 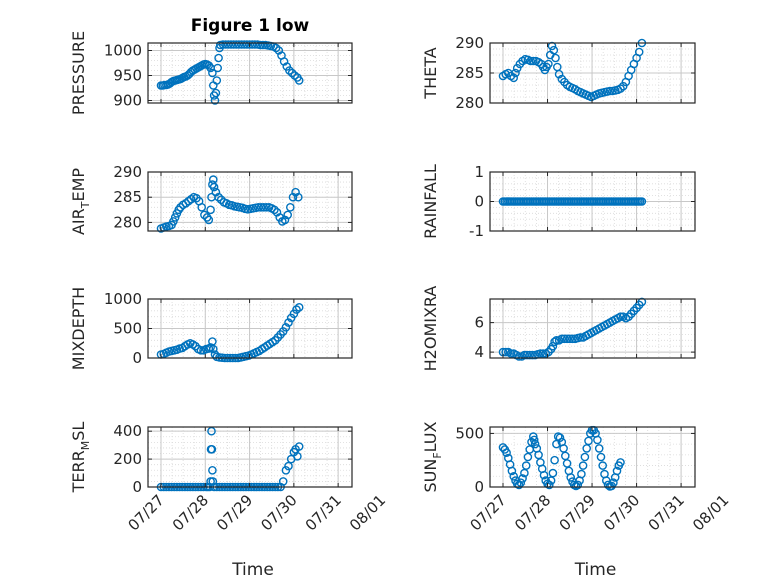 I want to click on y-axis-label-subscript: F, so click(x=437, y=455).